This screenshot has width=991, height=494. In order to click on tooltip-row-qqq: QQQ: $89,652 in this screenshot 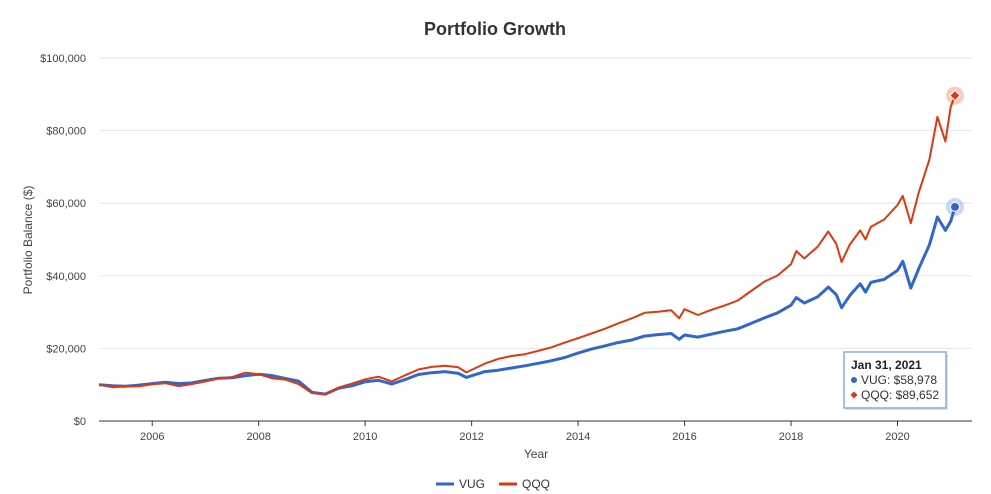, I will do `click(900, 395)`.